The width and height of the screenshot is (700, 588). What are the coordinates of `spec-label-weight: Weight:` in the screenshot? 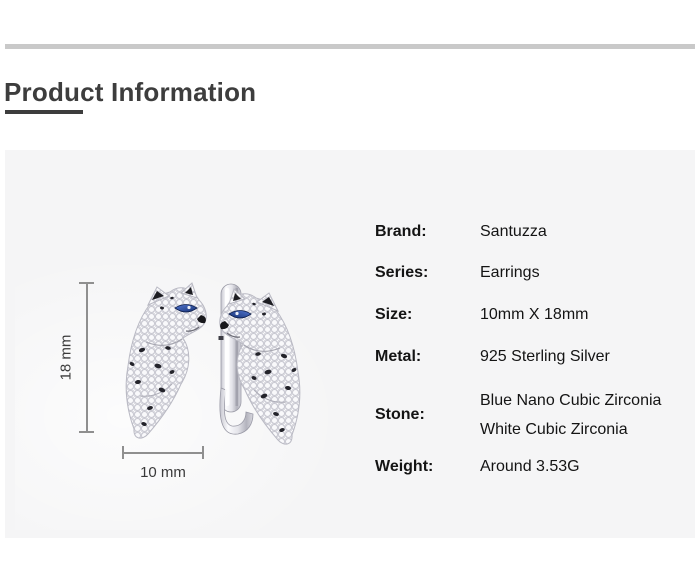 It's located at (404, 466).